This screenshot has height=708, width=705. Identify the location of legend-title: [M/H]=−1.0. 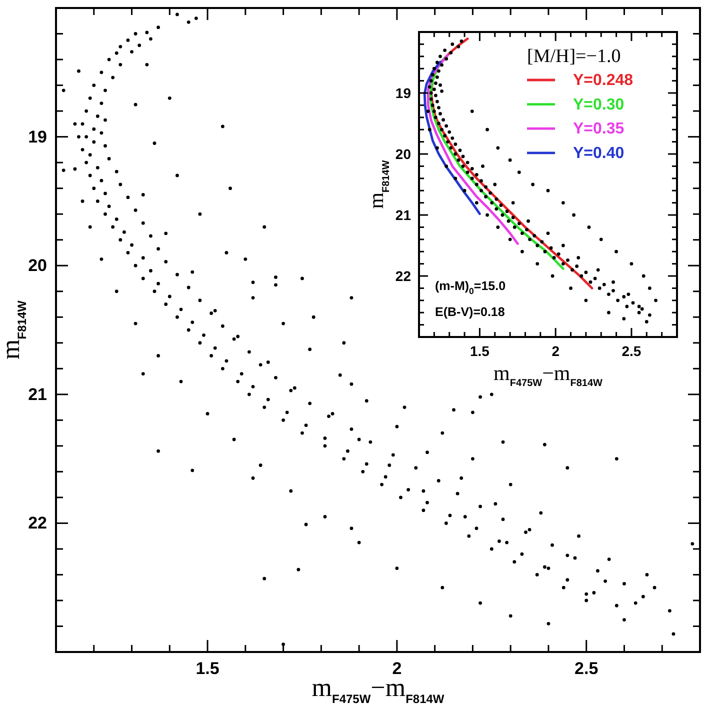
(574, 56).